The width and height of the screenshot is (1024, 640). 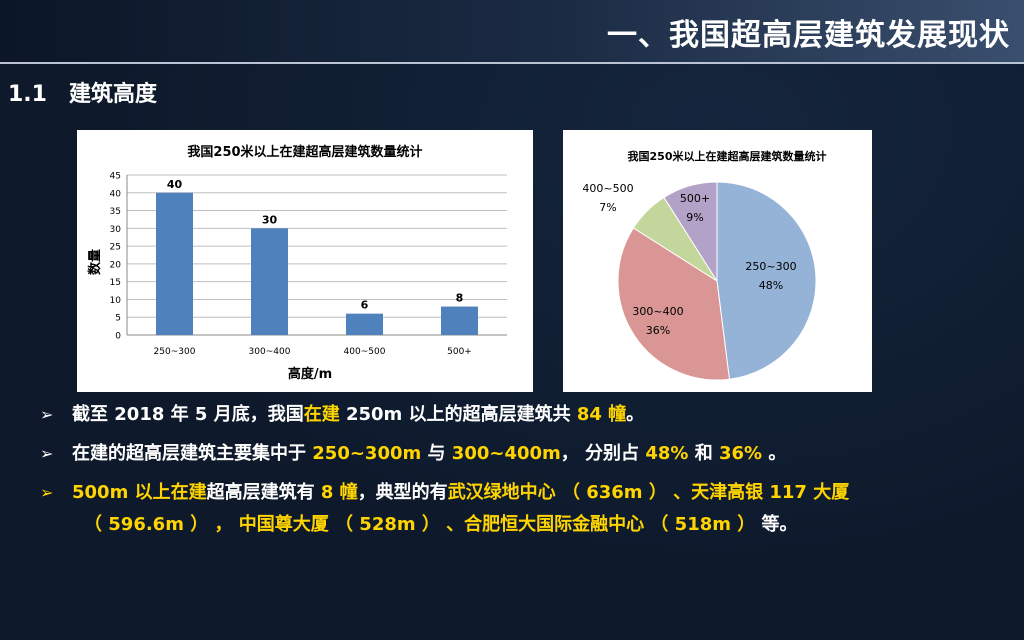 I want to click on bar-data-label: 6, so click(x=365, y=305).